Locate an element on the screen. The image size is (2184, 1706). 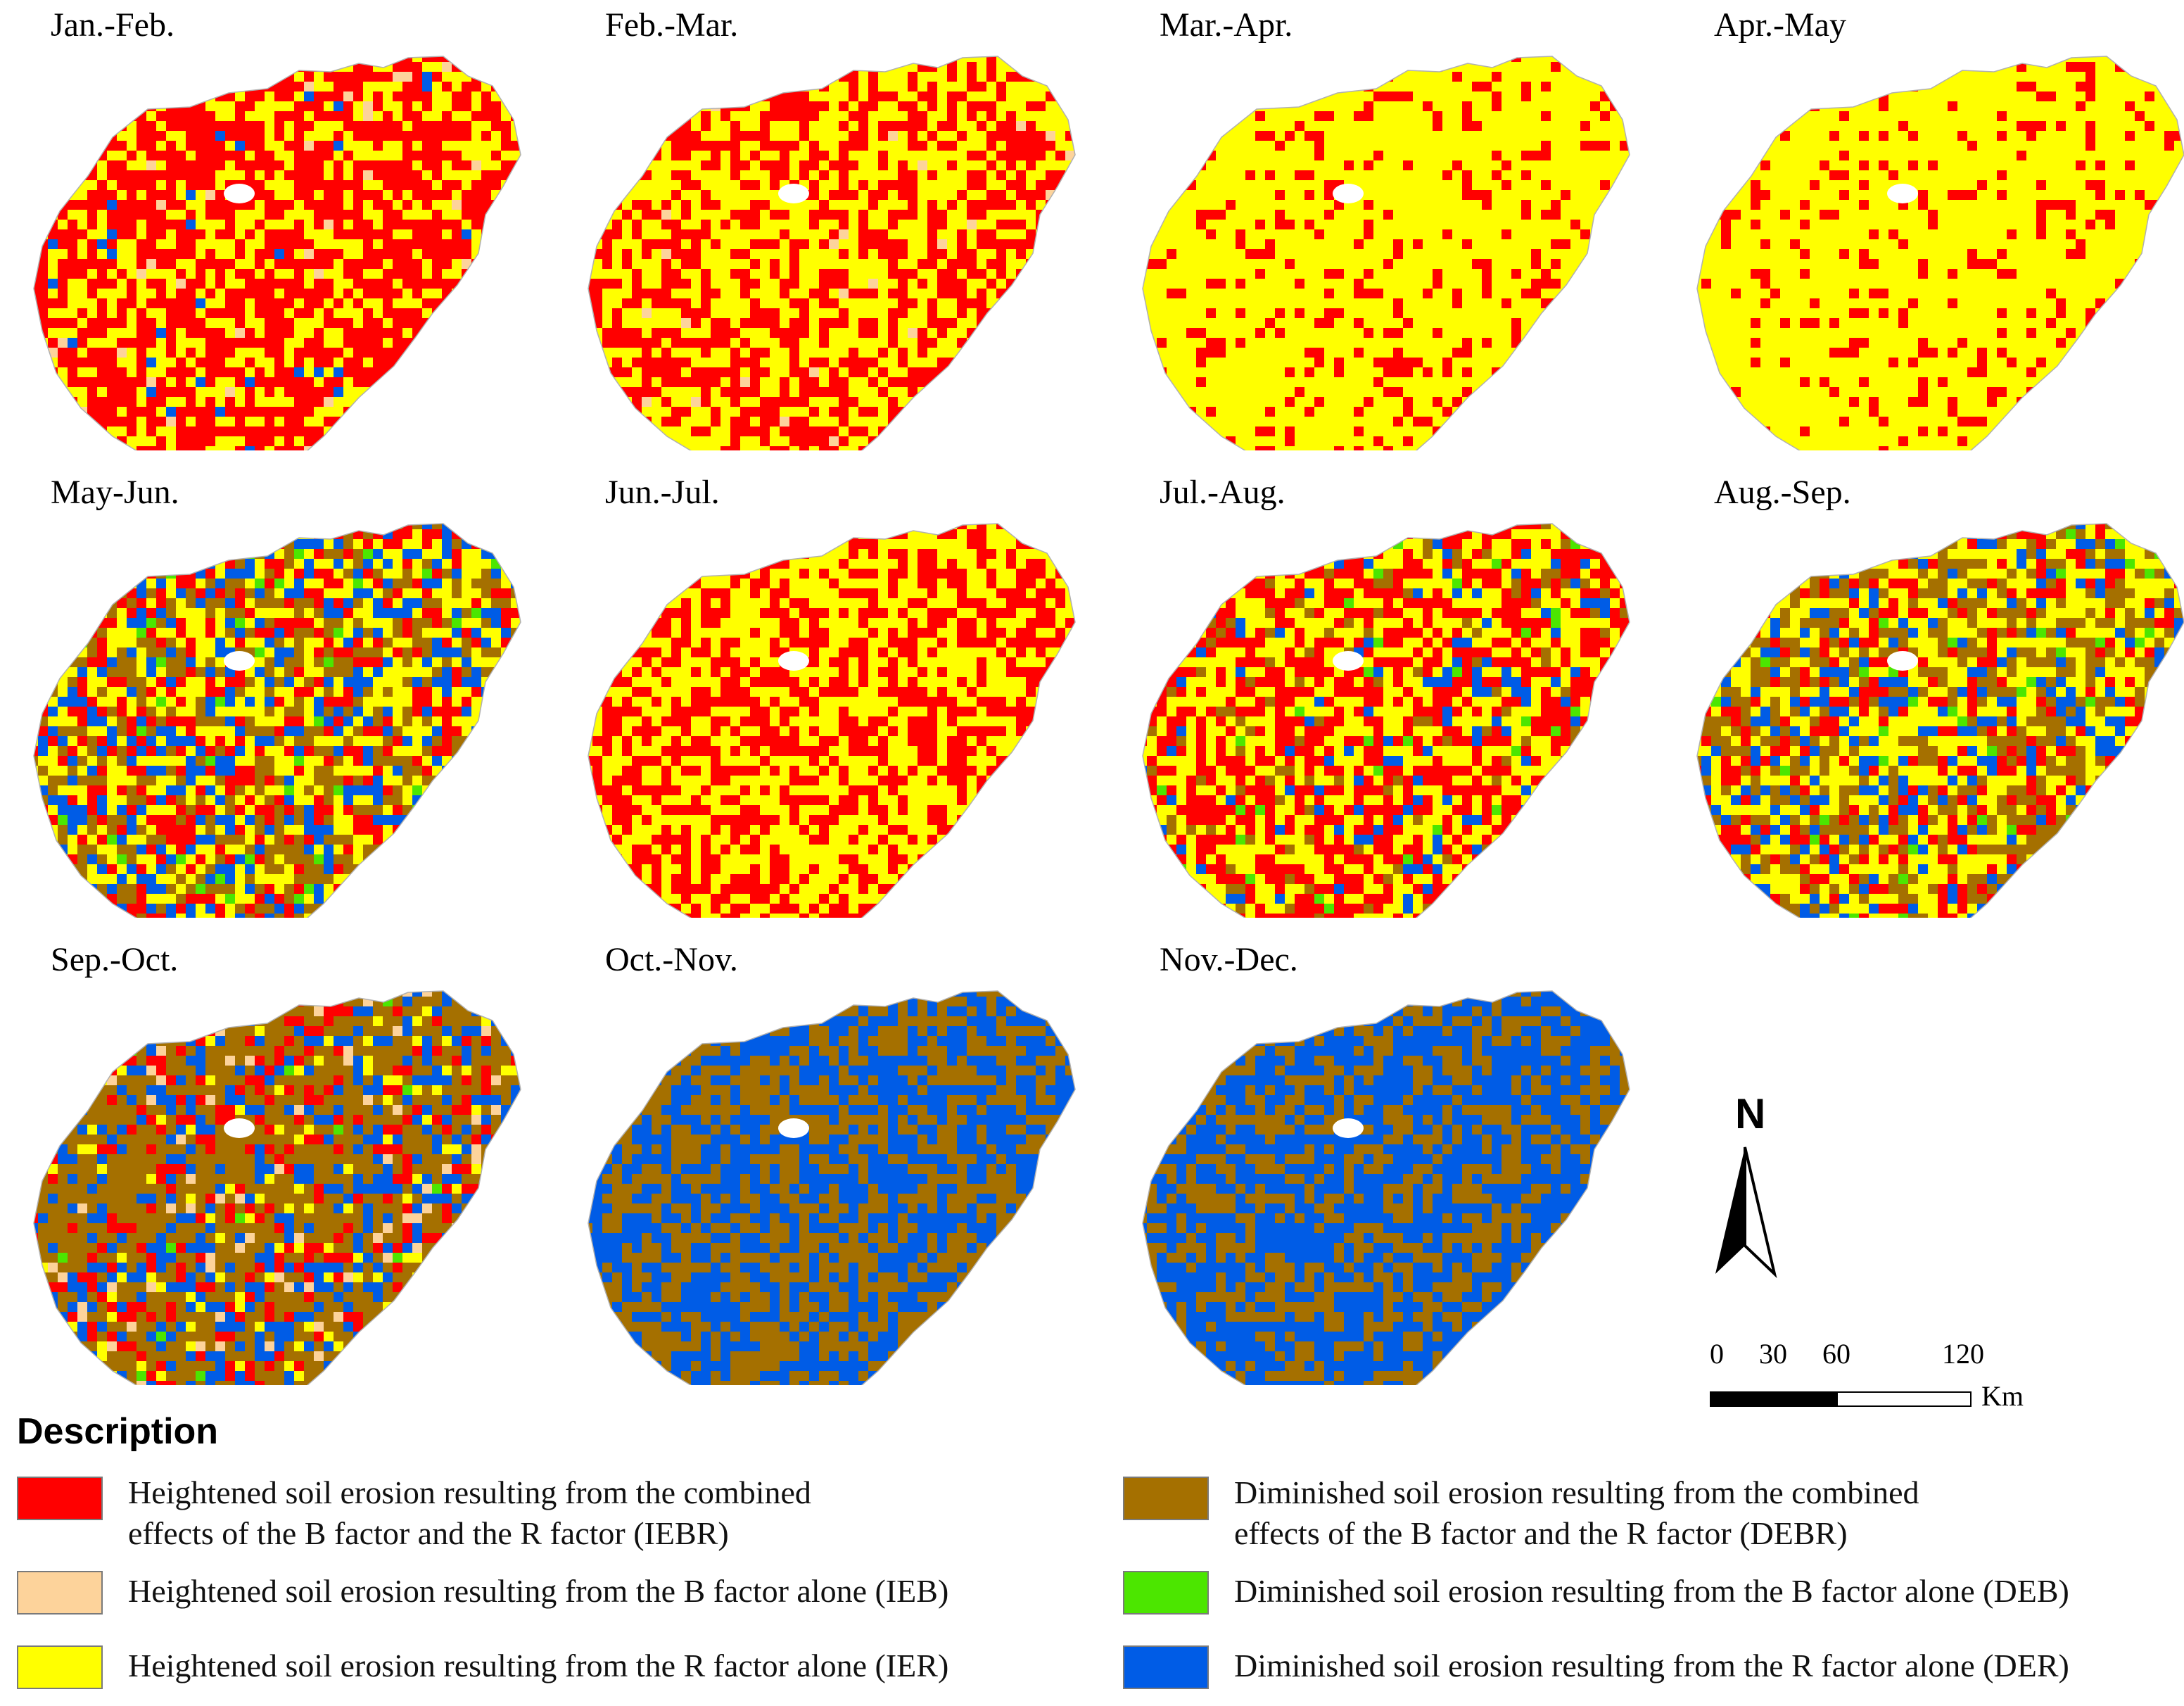
panel-title: Oct.-Nov. is located at coordinates (672, 960).